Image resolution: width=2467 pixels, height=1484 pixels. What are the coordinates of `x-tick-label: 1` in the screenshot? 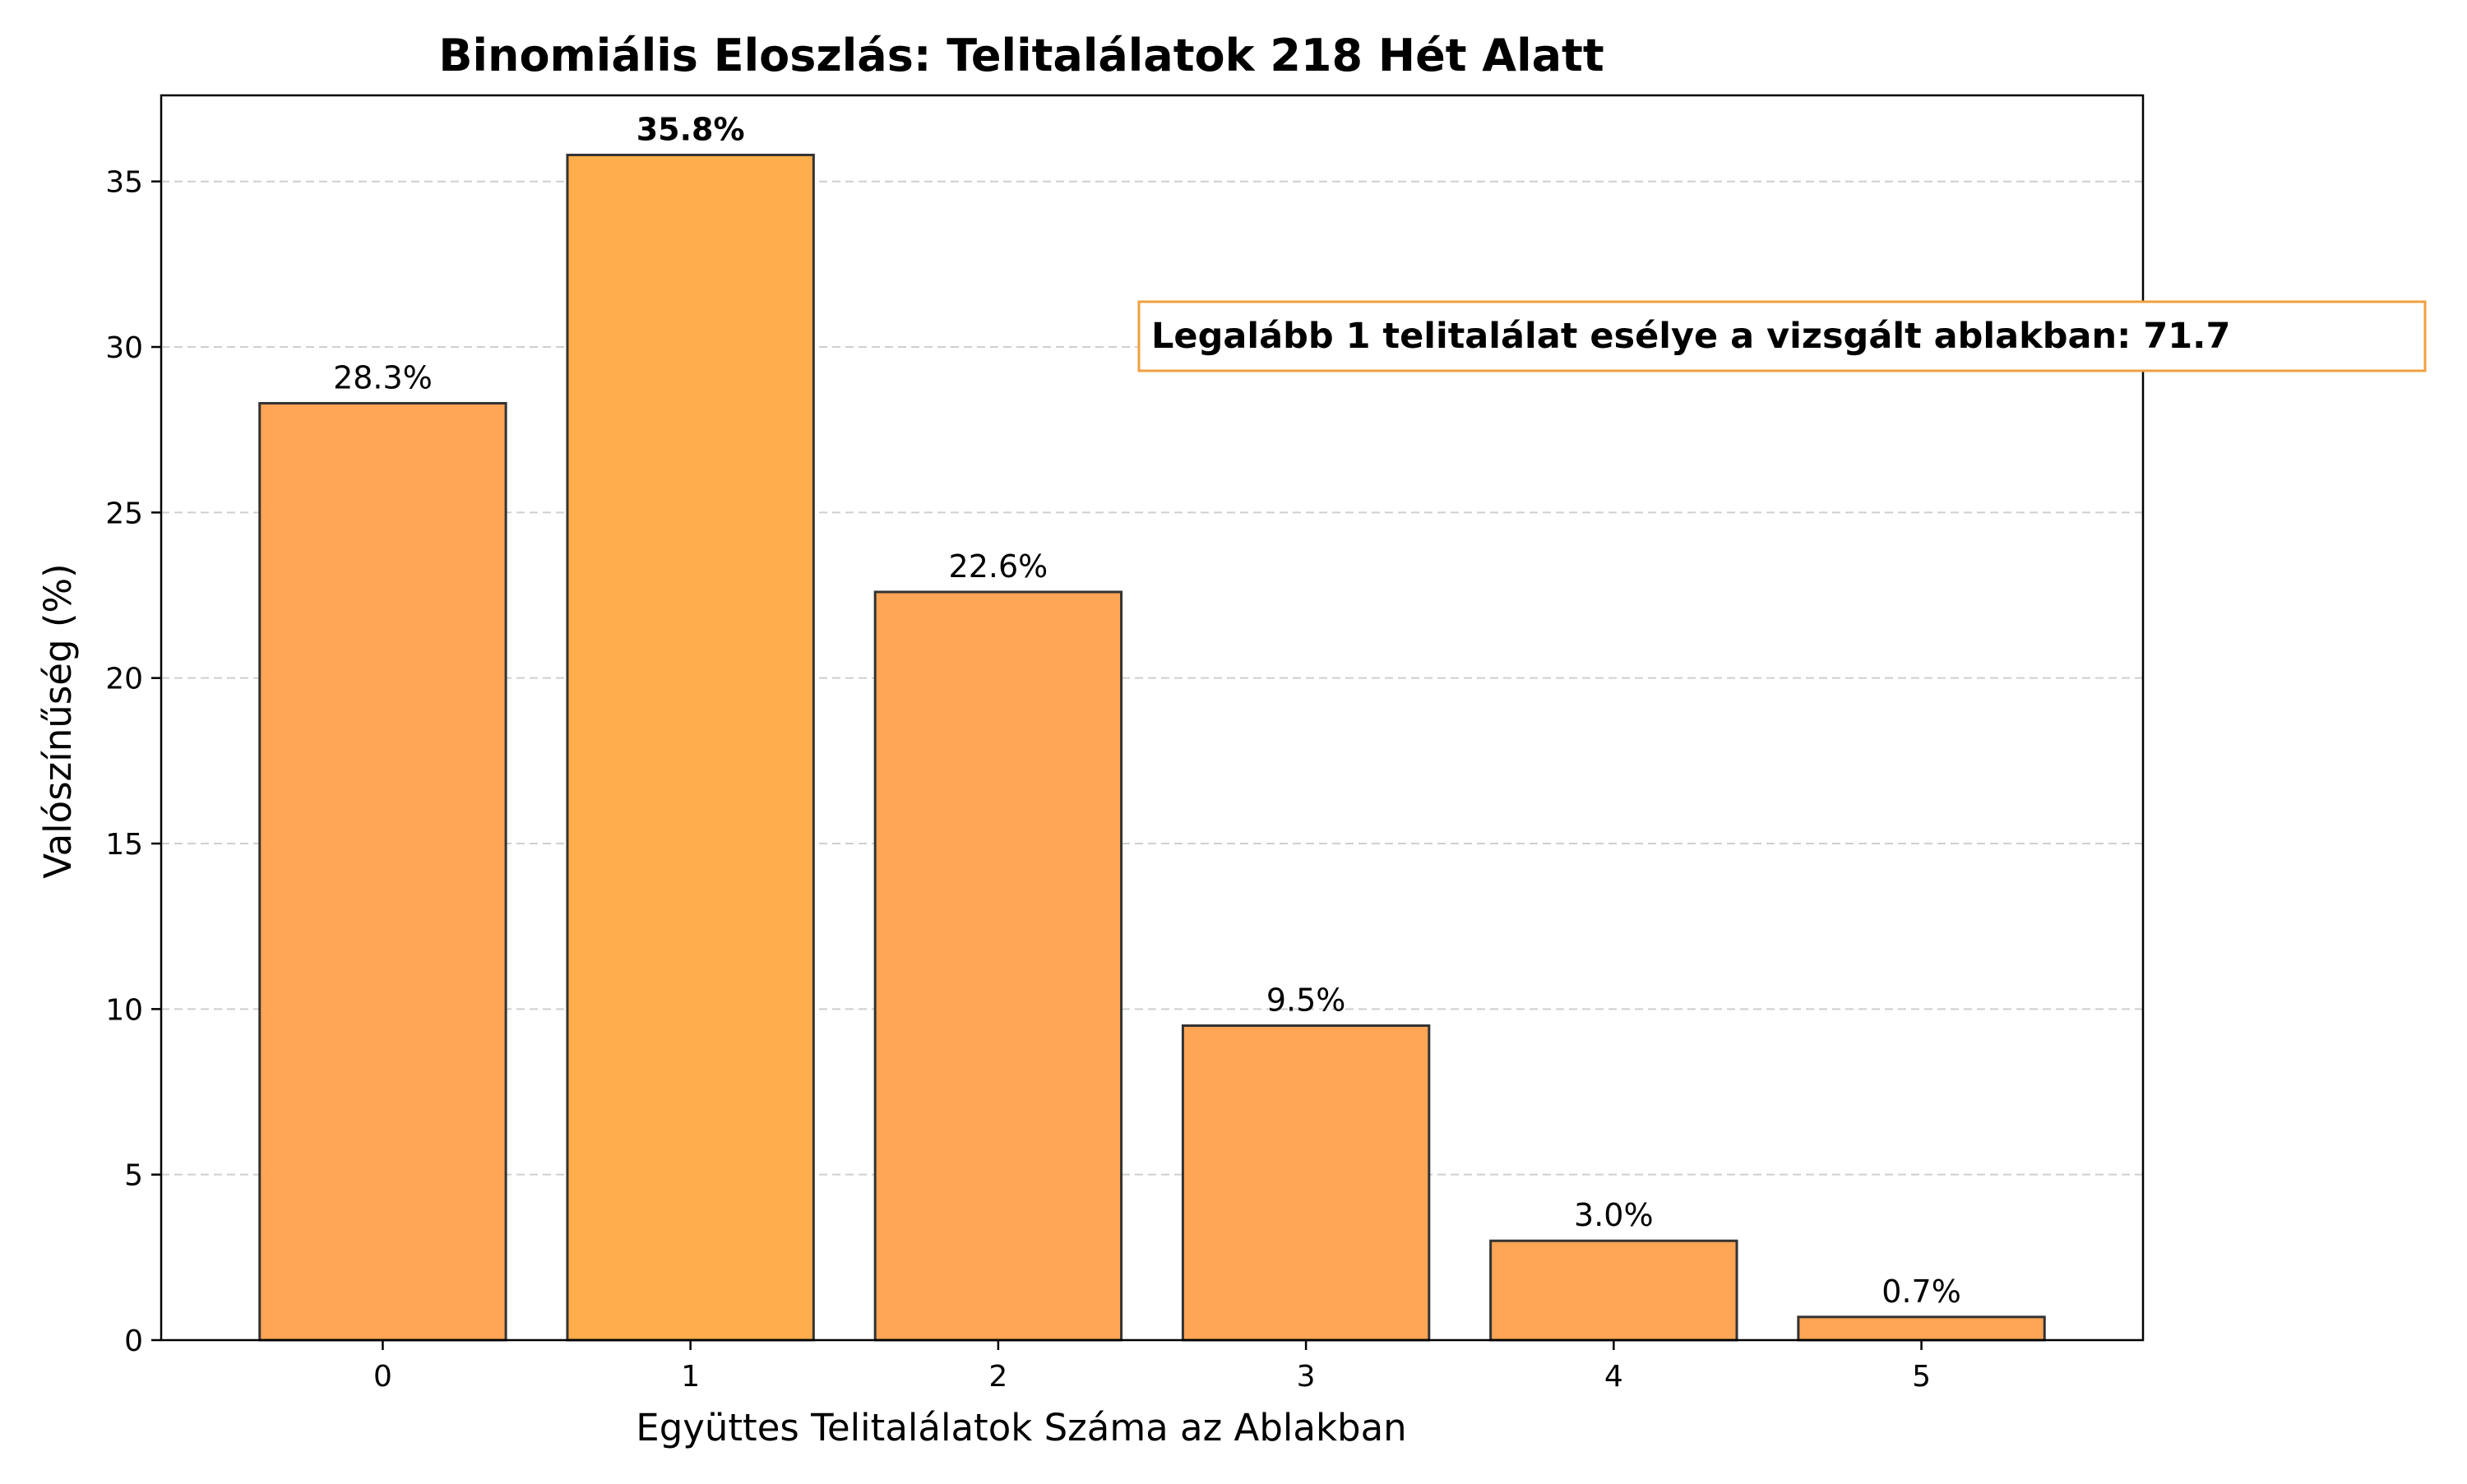 It's located at (690, 1377).